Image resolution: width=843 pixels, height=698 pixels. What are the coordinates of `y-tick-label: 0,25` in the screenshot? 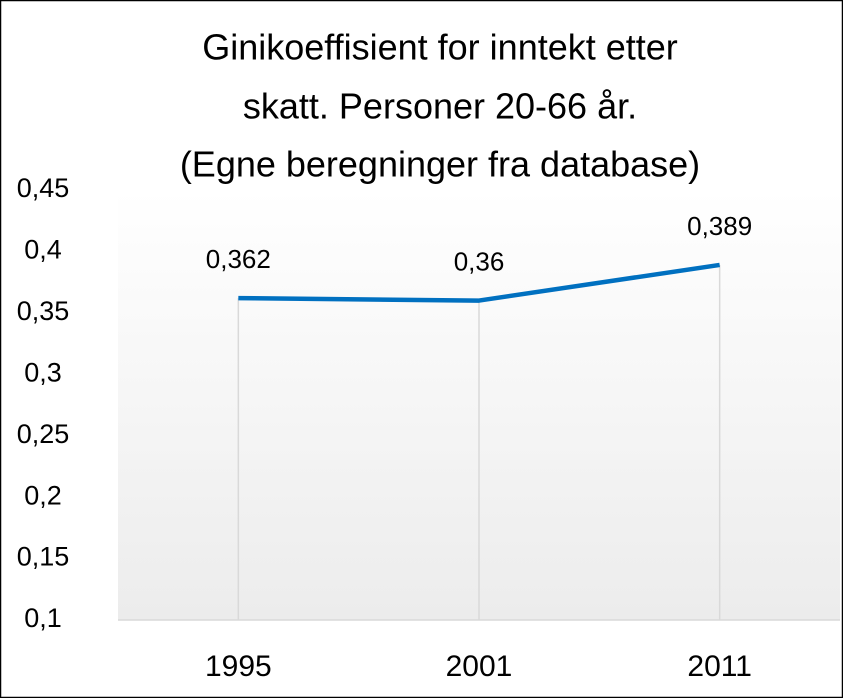 It's located at (43, 434).